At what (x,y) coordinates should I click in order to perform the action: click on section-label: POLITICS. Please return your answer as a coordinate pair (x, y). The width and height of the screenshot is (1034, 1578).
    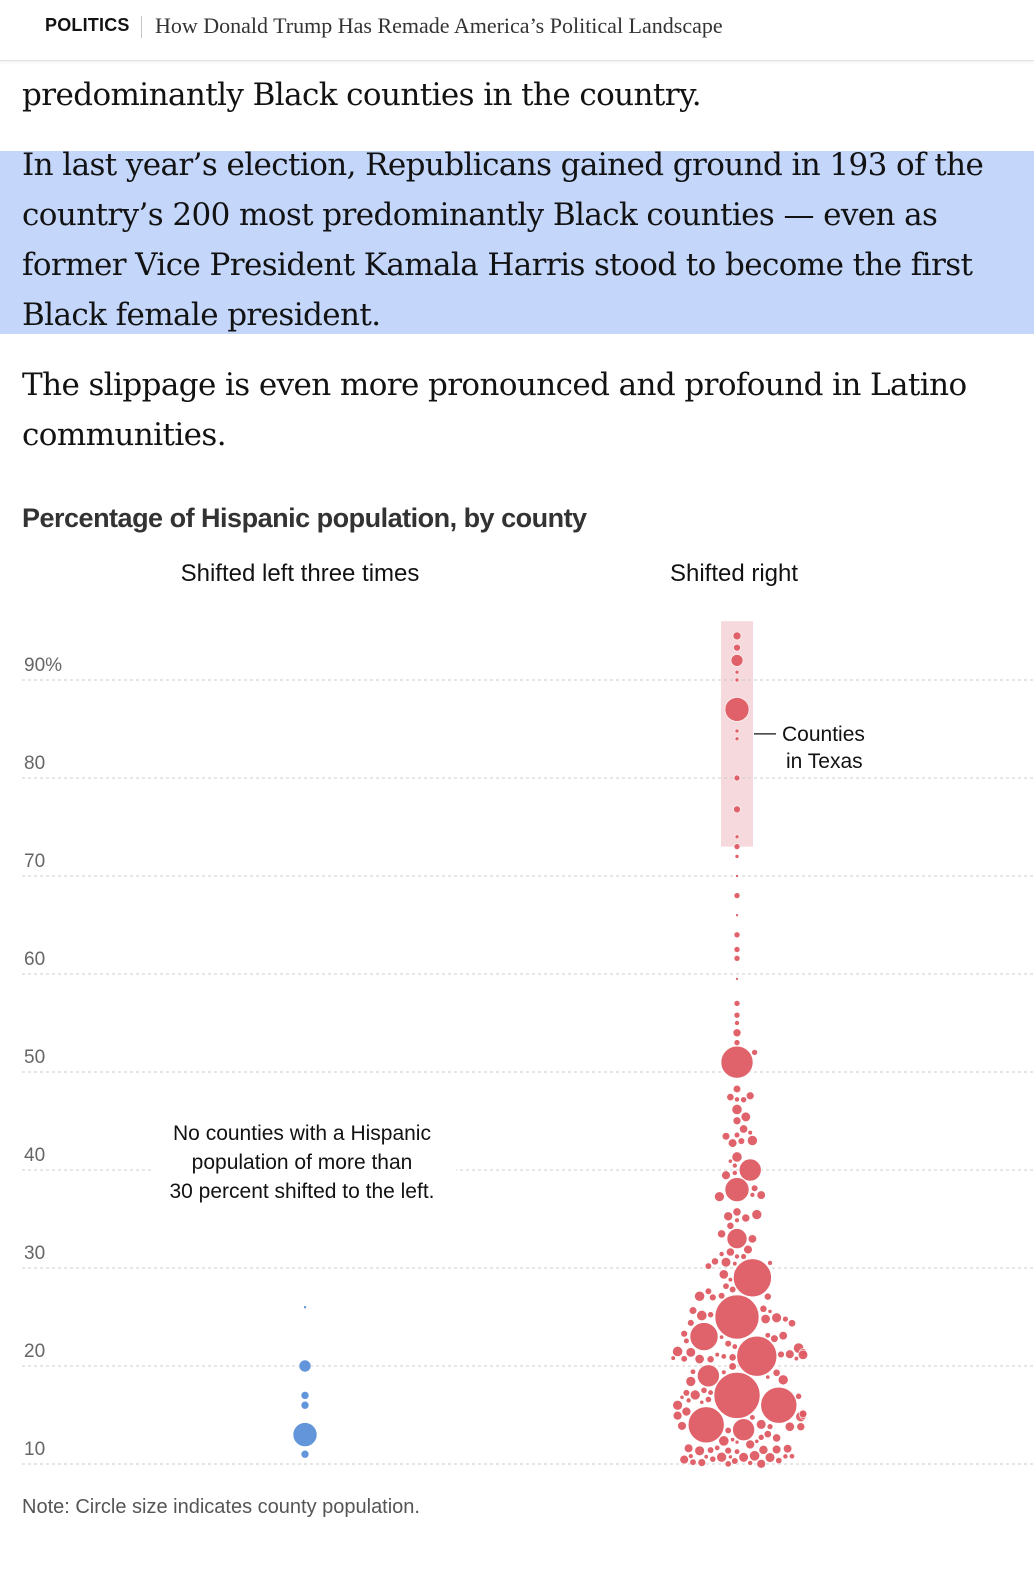
    Looking at the image, I should click on (87, 25).